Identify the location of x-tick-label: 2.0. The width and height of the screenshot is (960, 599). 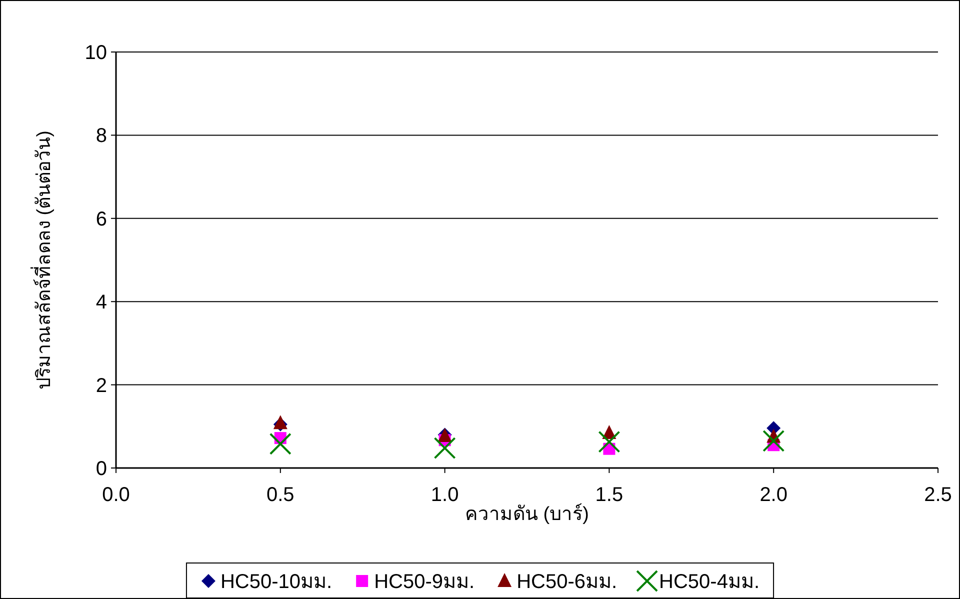
(774, 495).